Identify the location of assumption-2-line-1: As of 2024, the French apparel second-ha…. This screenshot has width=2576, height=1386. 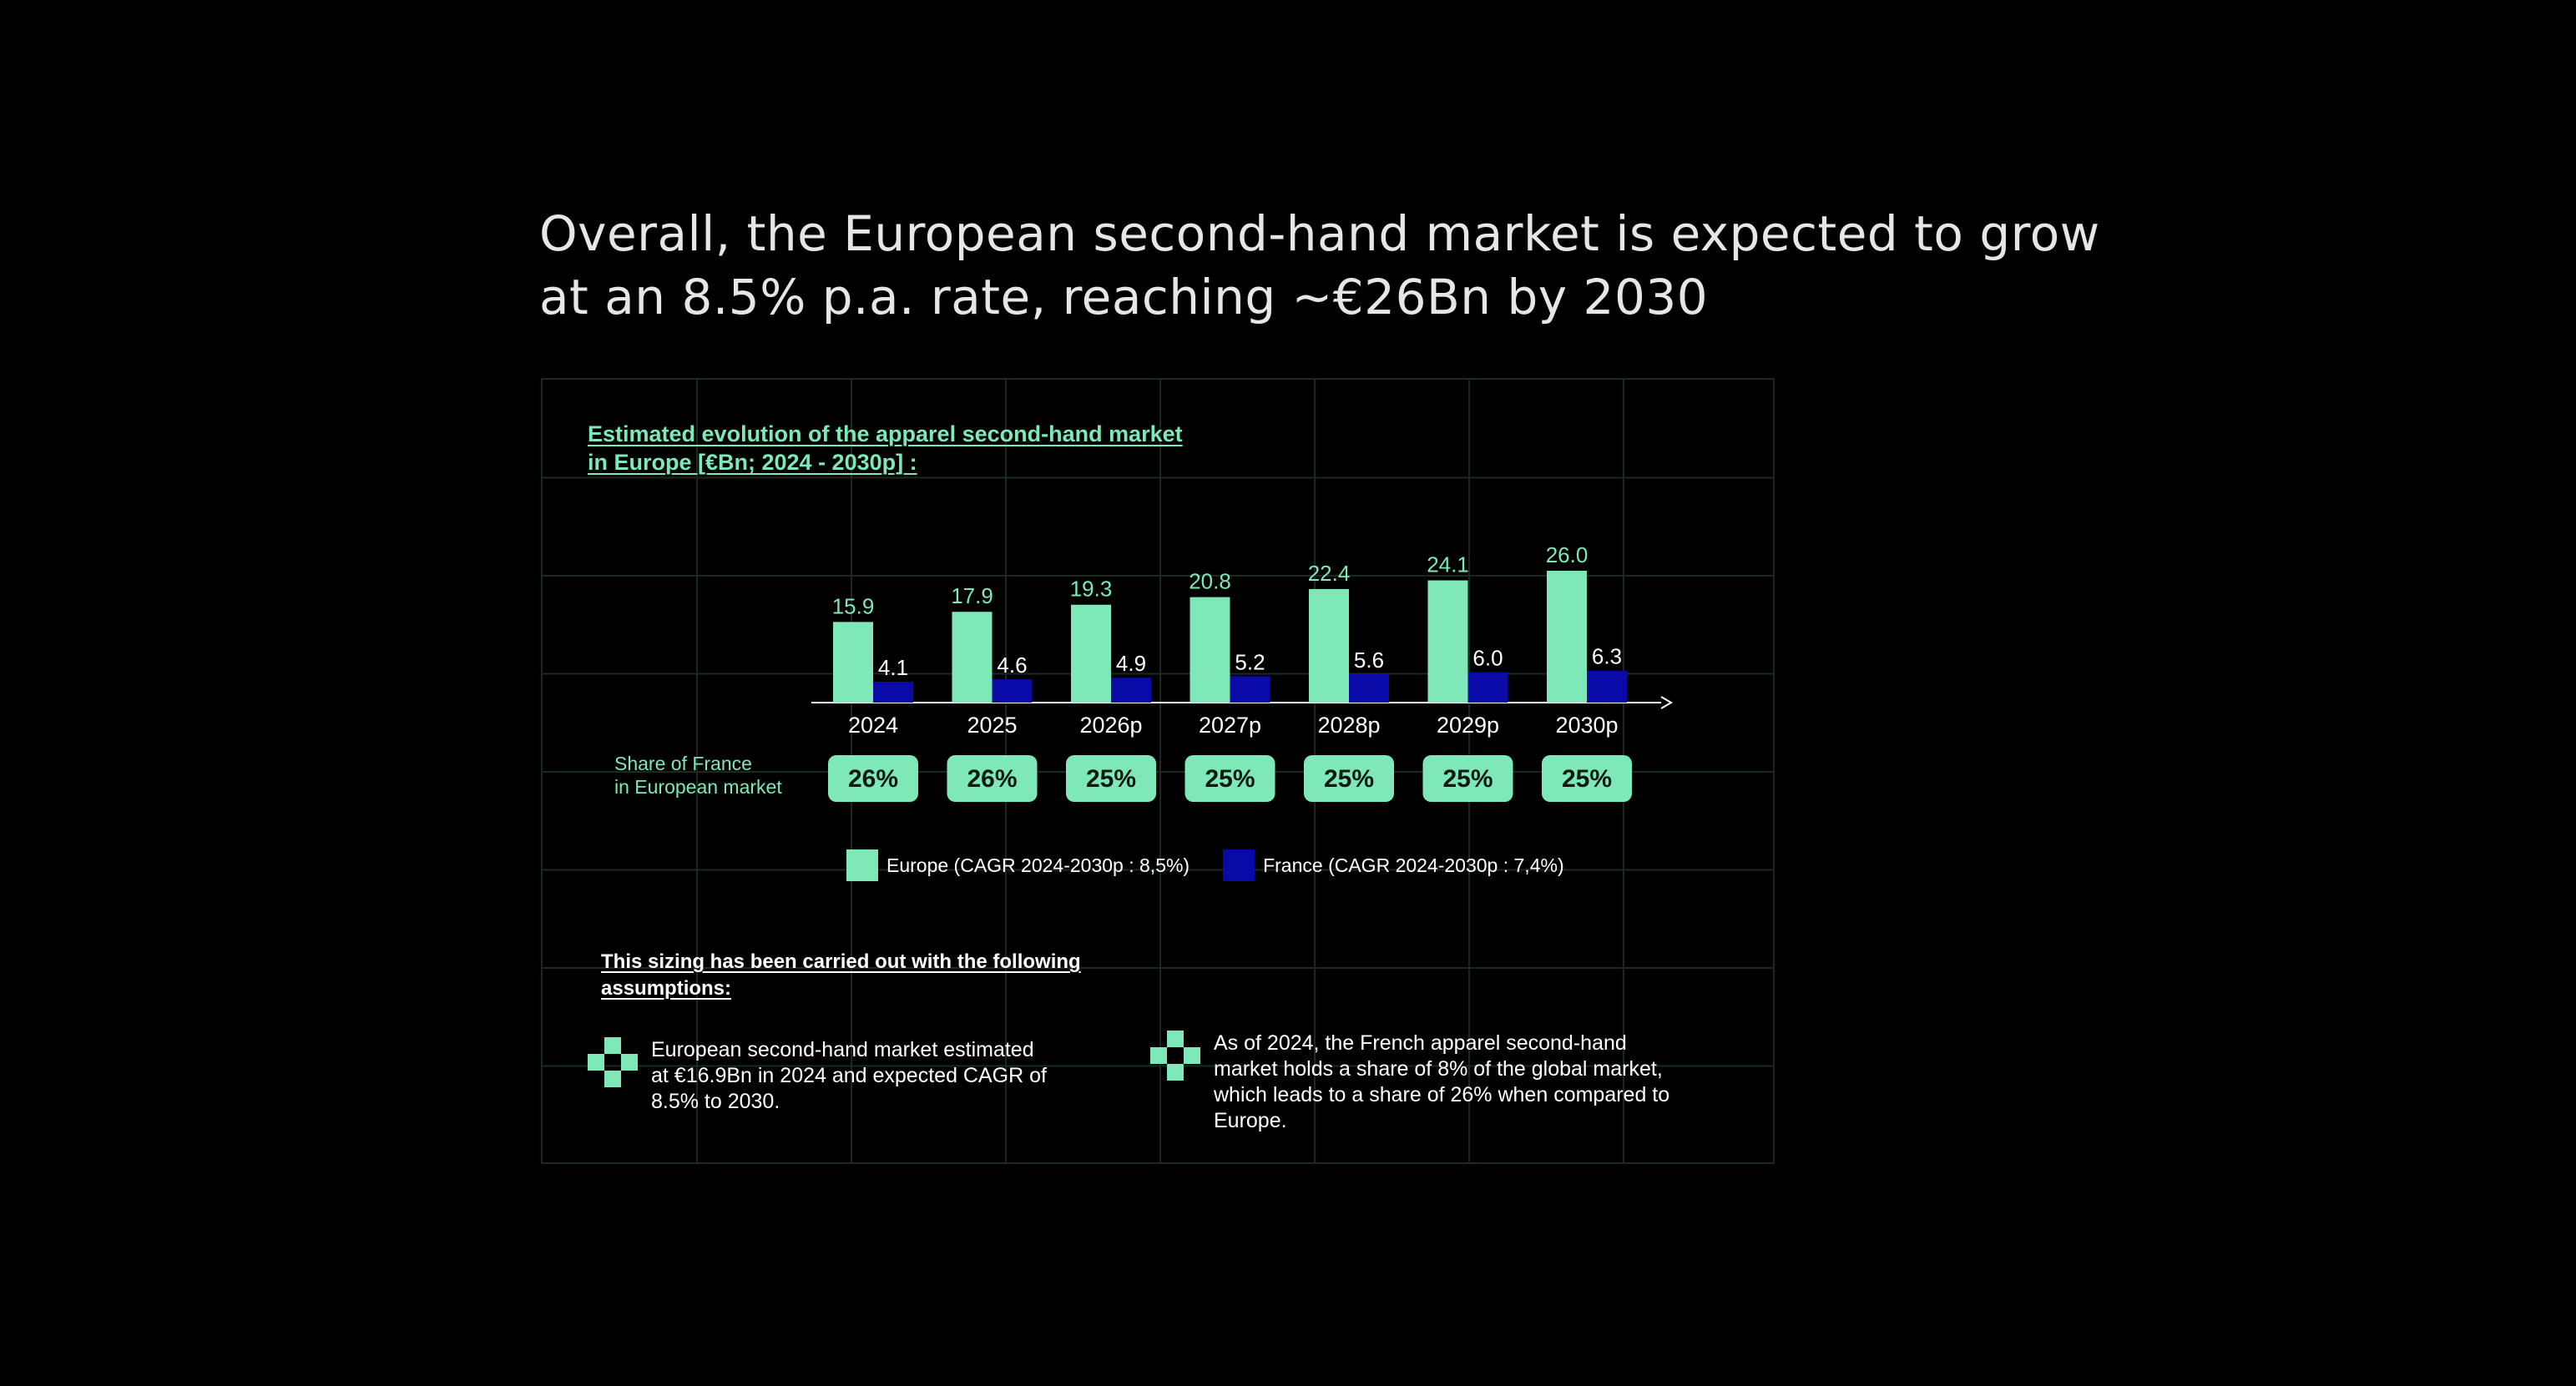
(1420, 1043).